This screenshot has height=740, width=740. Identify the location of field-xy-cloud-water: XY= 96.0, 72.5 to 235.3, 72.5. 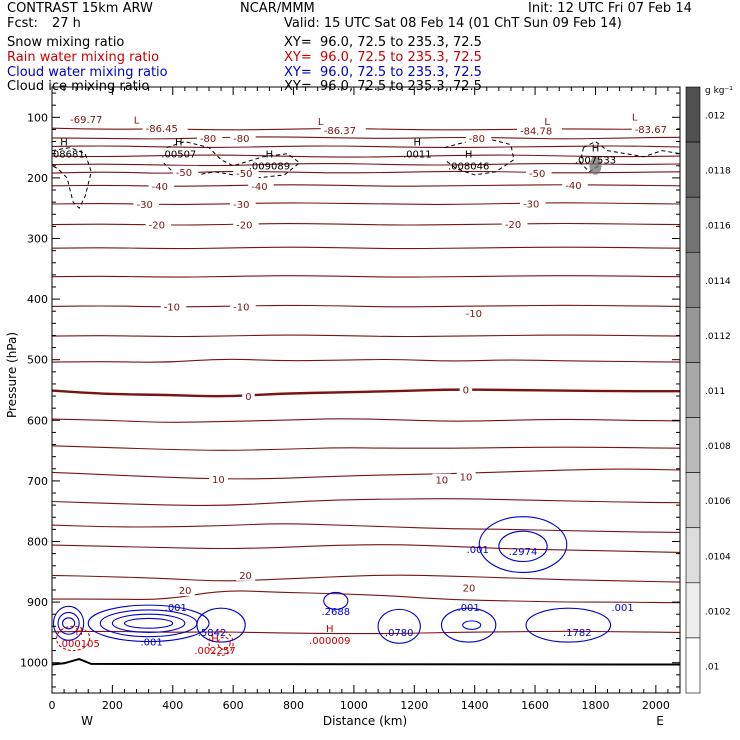
(383, 72).